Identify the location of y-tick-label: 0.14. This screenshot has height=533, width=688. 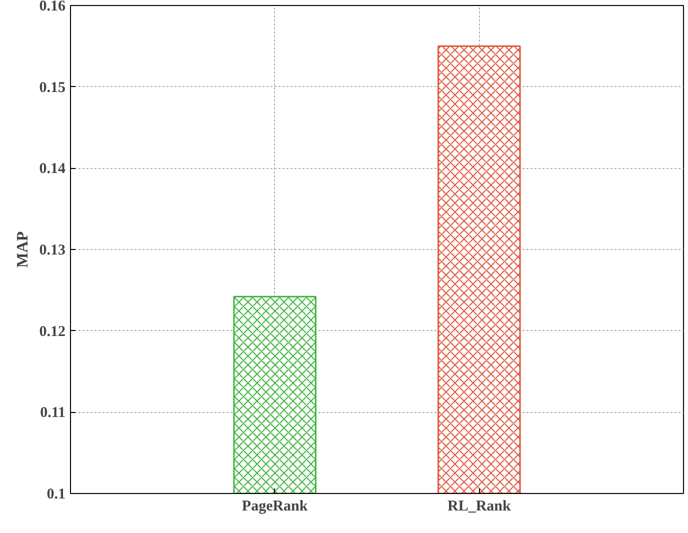
(52, 169).